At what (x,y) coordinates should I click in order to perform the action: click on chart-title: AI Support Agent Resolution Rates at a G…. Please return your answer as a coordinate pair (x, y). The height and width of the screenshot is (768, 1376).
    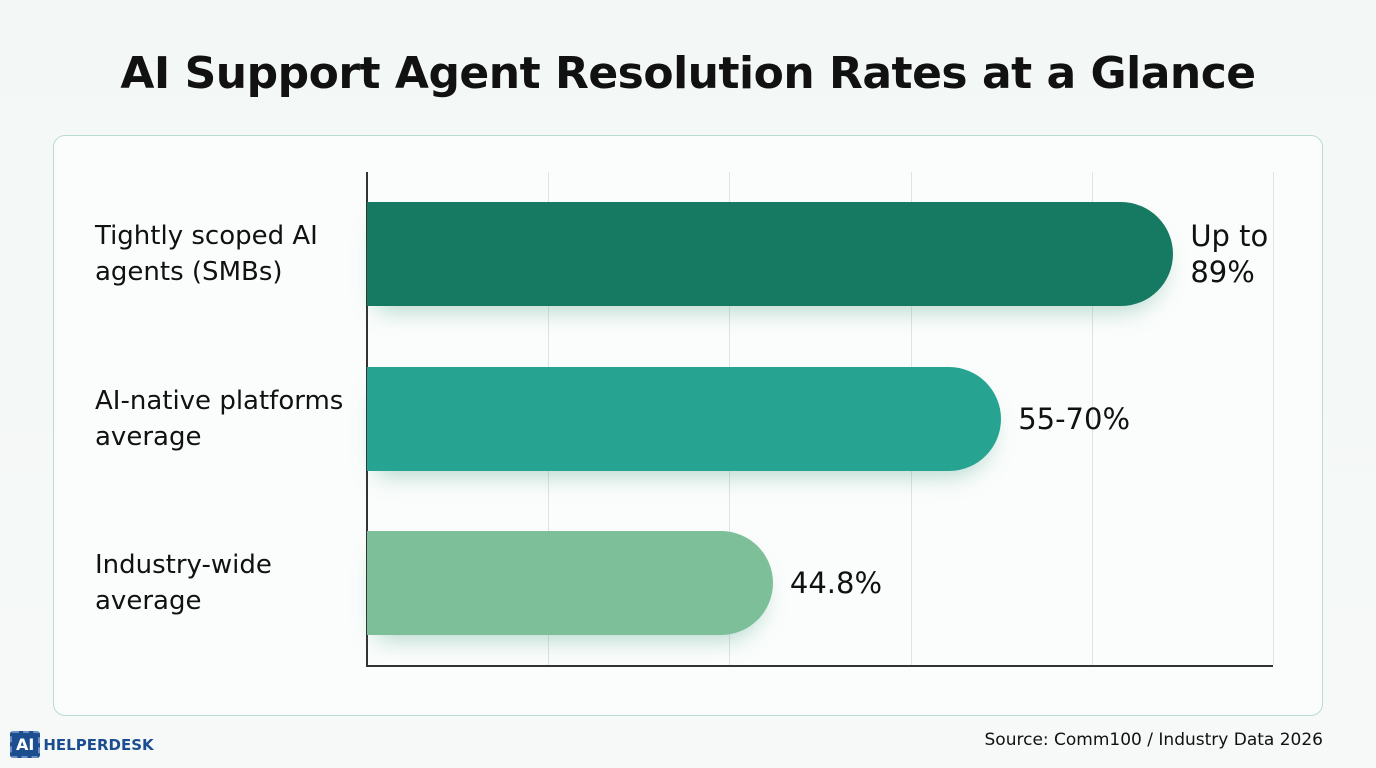
    Looking at the image, I should click on (688, 73).